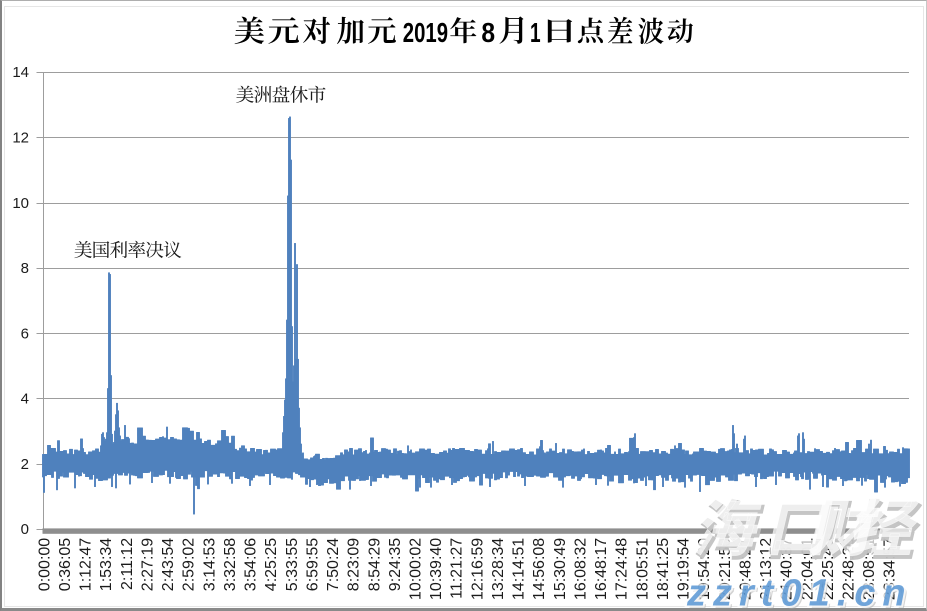 The image size is (927, 611). What do you see at coordinates (498, 569) in the screenshot?
I see `svg-text: 13:28:34` at bounding box center [498, 569].